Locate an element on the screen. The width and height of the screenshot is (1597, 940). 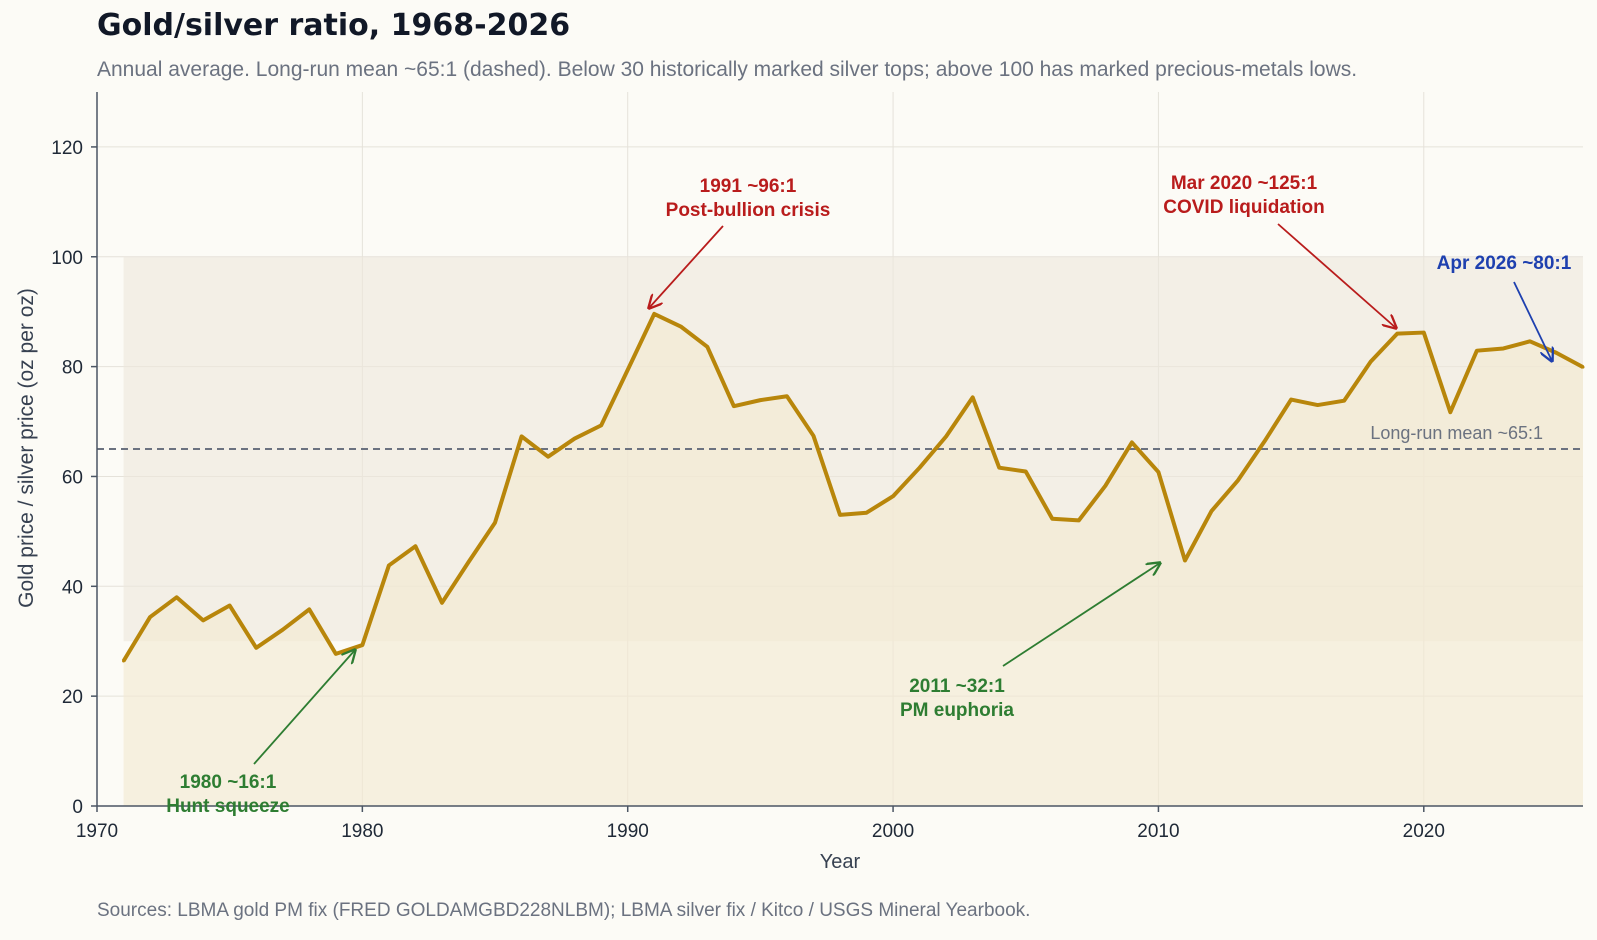
annotation-label: Post-bullion crisis is located at coordinates (748, 210).